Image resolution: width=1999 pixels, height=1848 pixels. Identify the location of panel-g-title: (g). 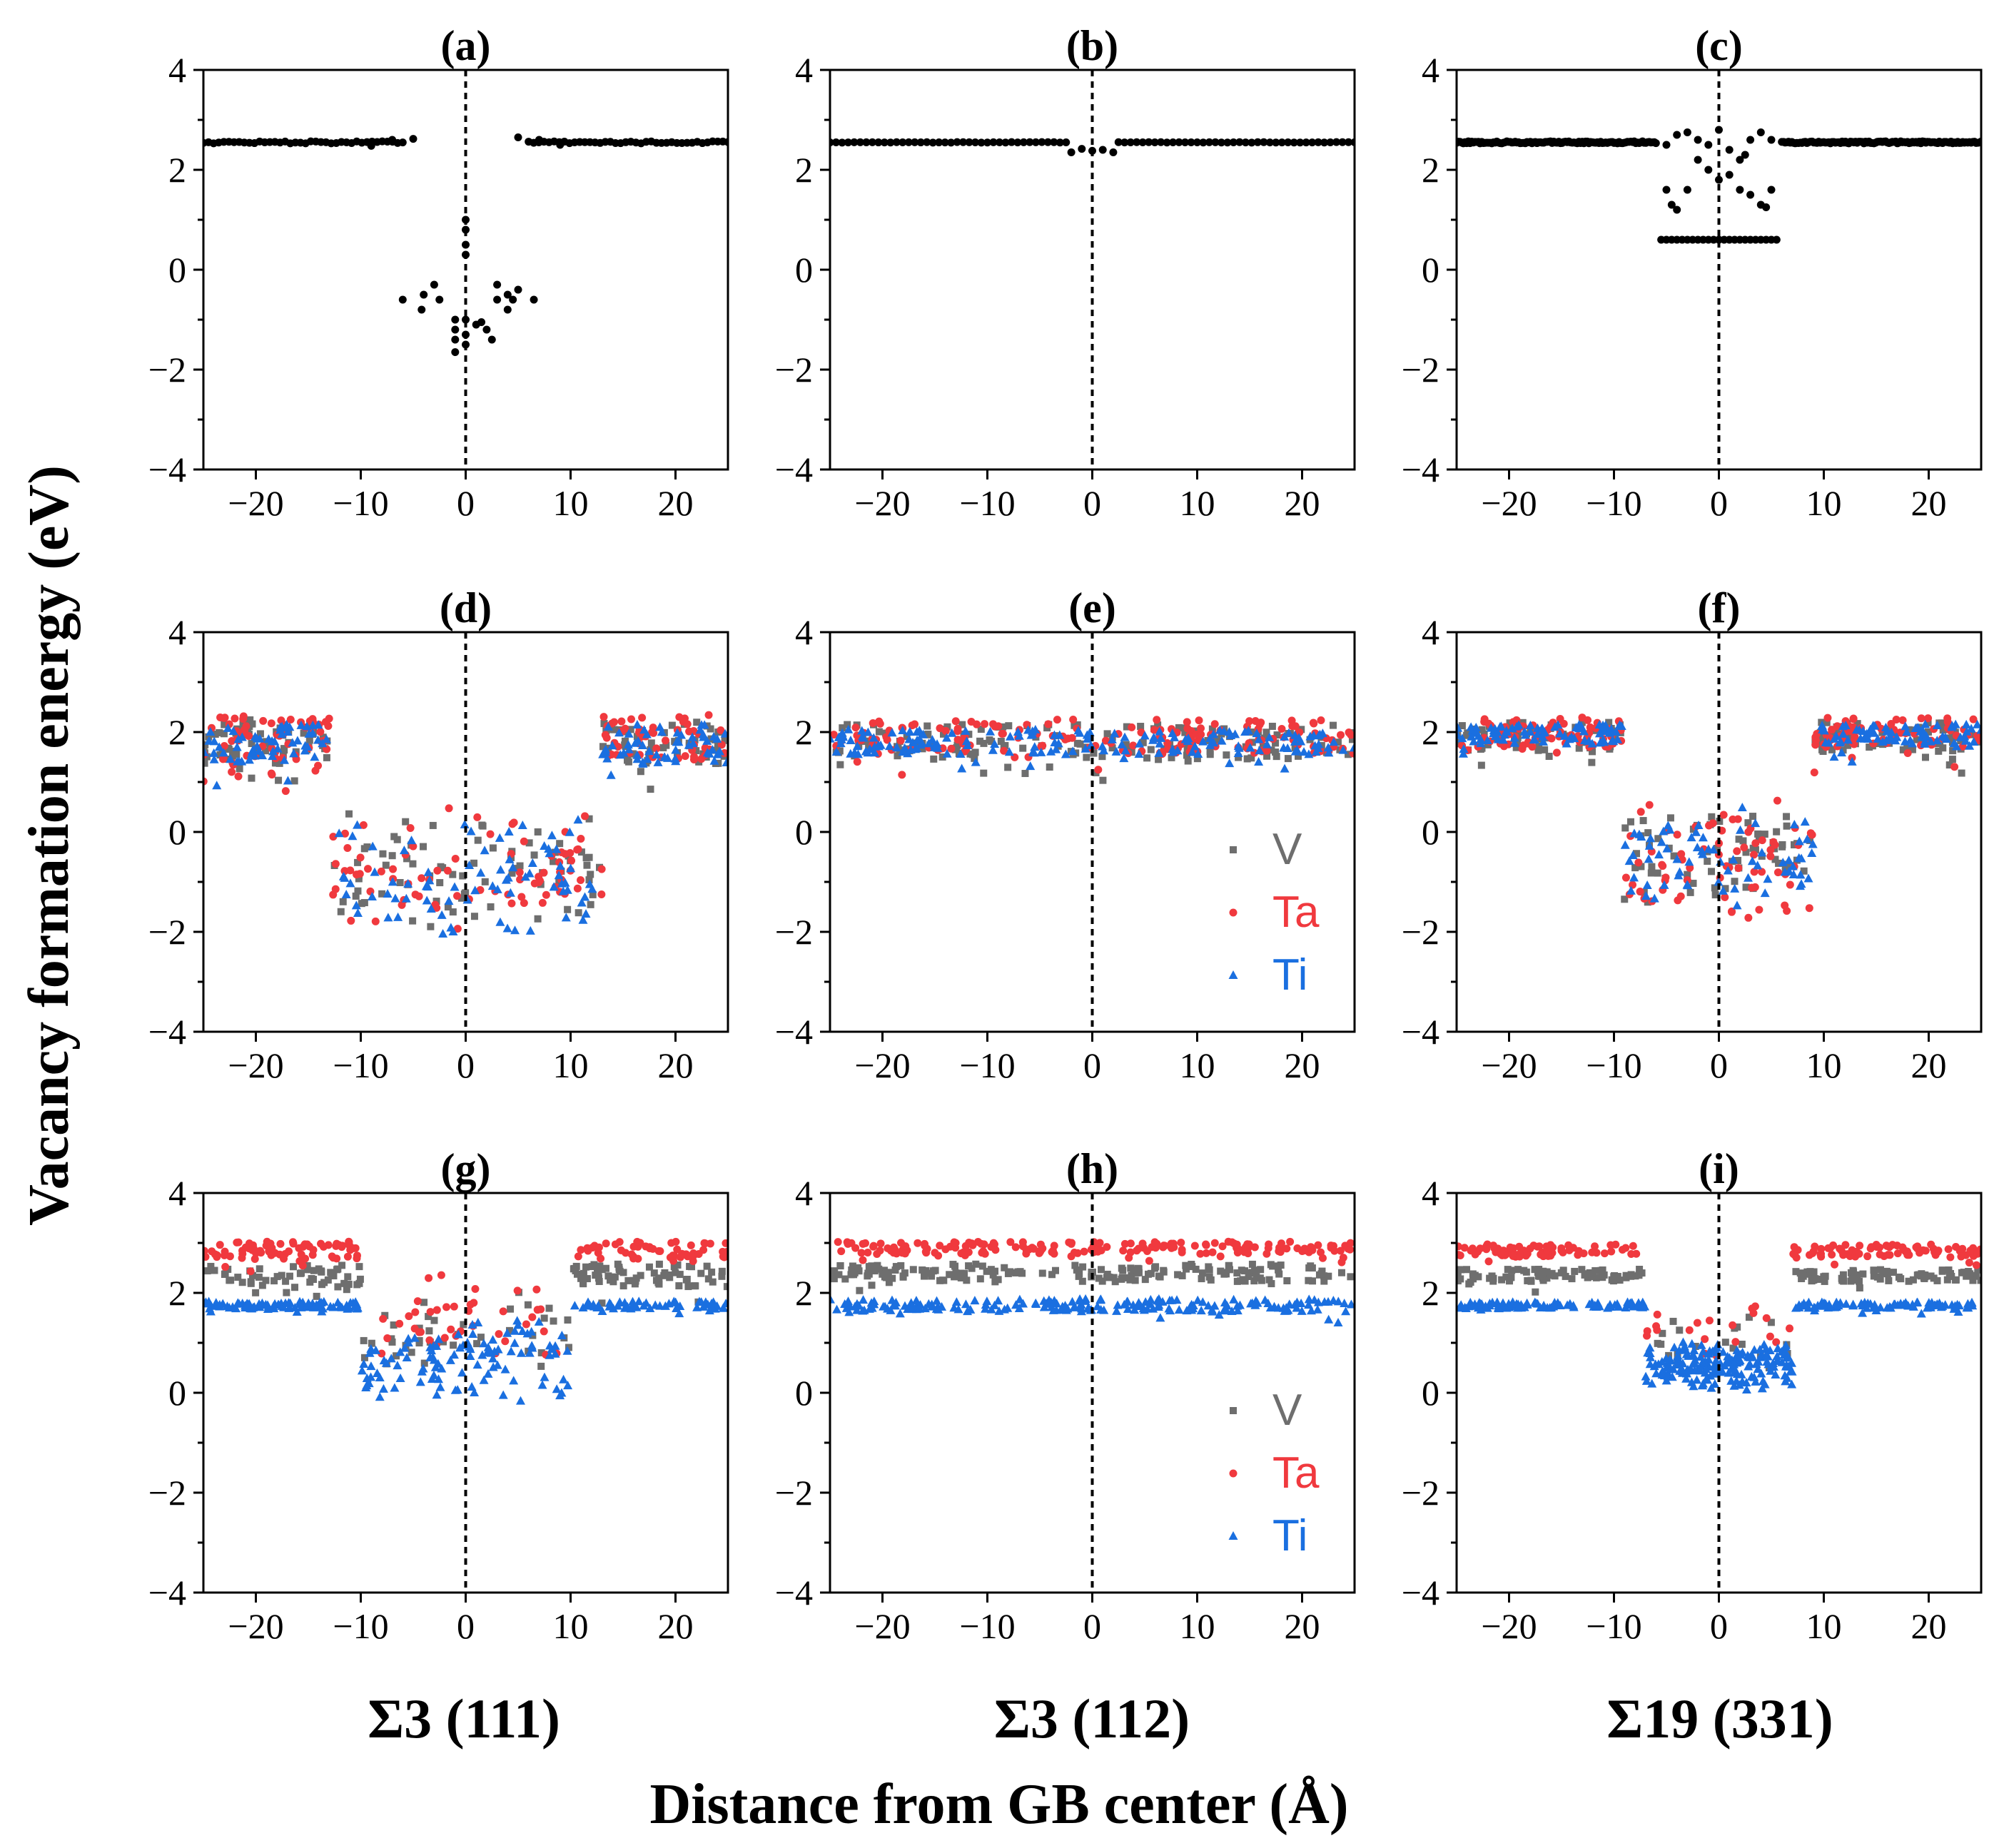
(466, 1169).